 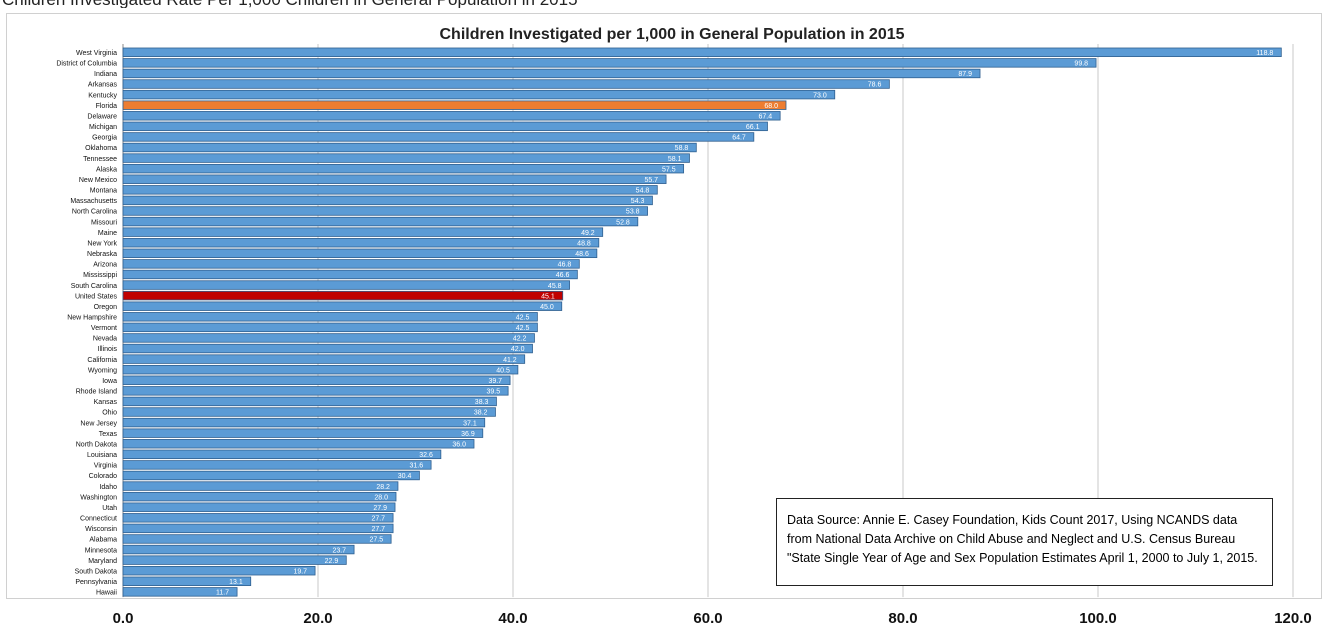 I want to click on value-label: 55.7, so click(x=651, y=180).